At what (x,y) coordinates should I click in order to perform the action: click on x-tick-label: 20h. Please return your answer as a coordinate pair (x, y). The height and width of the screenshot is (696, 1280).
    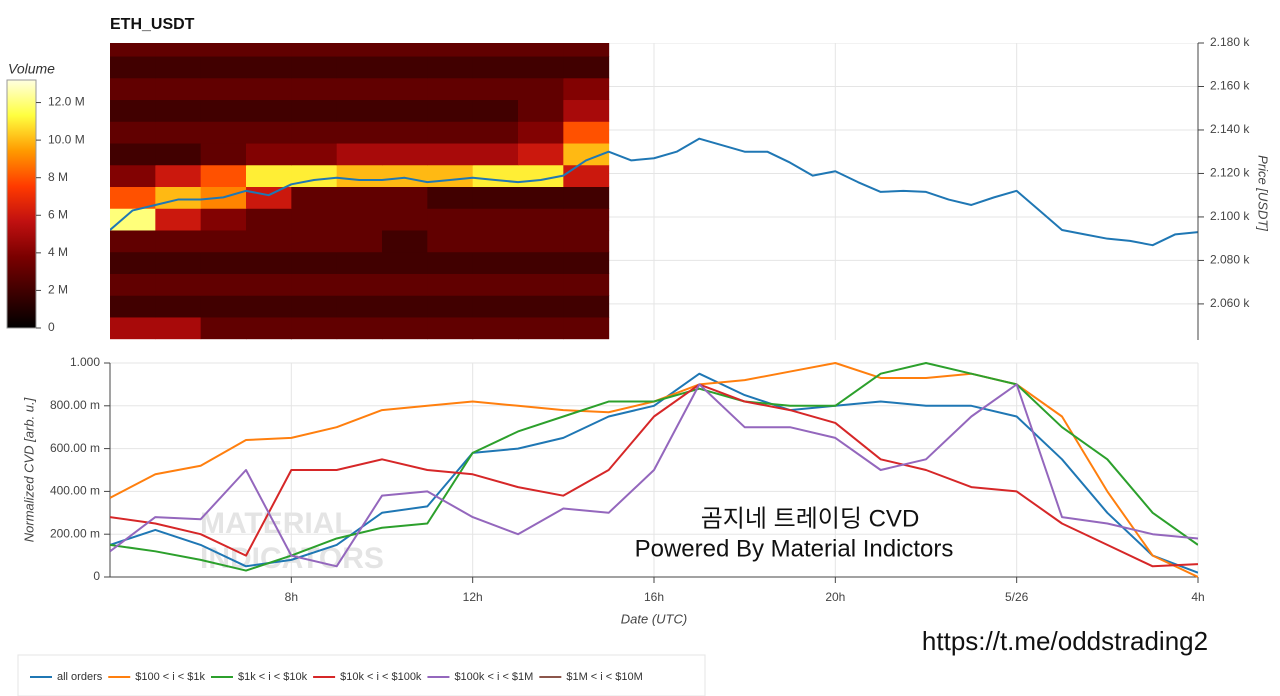
    Looking at the image, I should click on (835, 597).